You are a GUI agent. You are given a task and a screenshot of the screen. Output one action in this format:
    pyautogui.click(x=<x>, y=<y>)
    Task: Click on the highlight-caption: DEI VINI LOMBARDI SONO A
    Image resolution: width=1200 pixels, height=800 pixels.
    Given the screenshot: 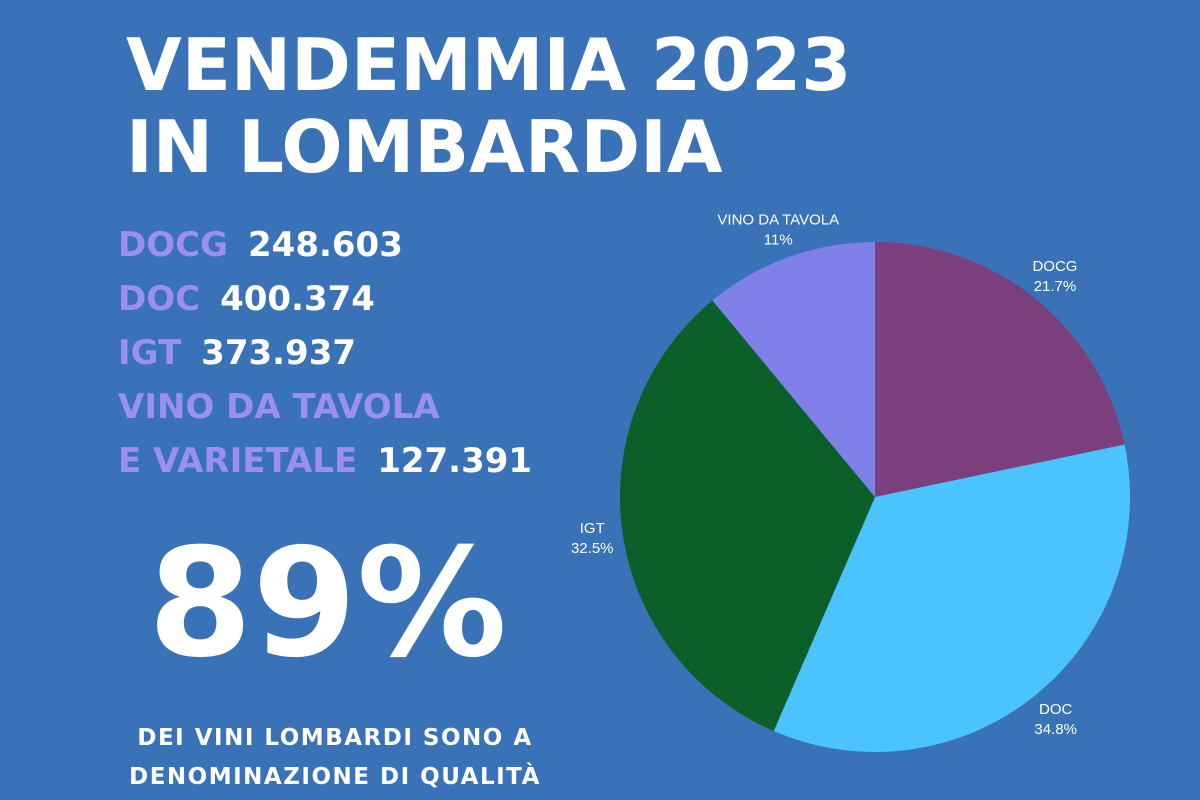 What is the action you would take?
    pyautogui.click(x=334, y=738)
    